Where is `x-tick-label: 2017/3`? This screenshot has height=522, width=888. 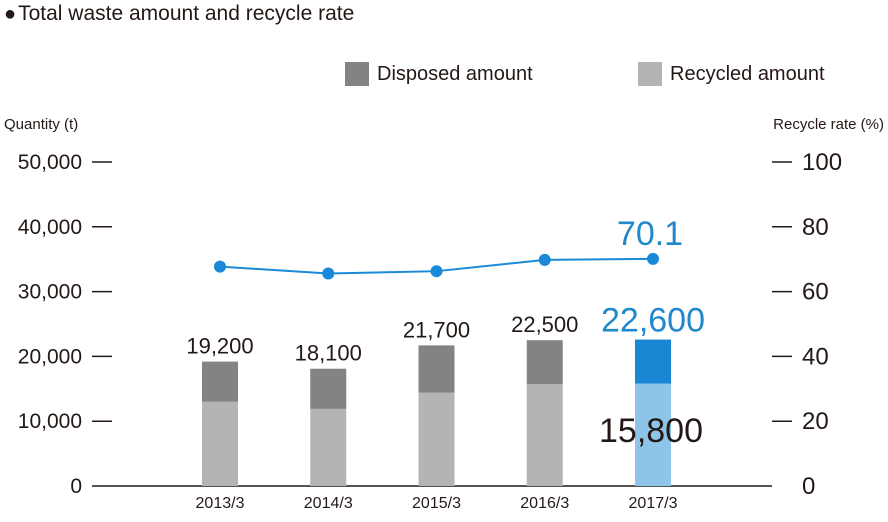 x-tick-label: 2017/3 is located at coordinates (653, 503).